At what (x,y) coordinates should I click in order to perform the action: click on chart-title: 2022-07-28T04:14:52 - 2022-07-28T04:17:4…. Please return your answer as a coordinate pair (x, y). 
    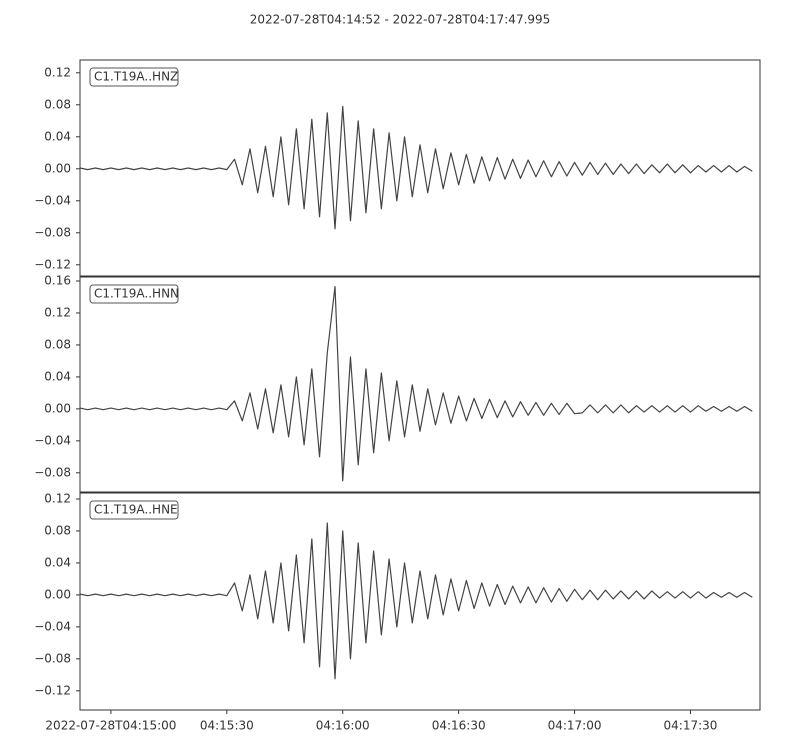
    Looking at the image, I should click on (400, 20).